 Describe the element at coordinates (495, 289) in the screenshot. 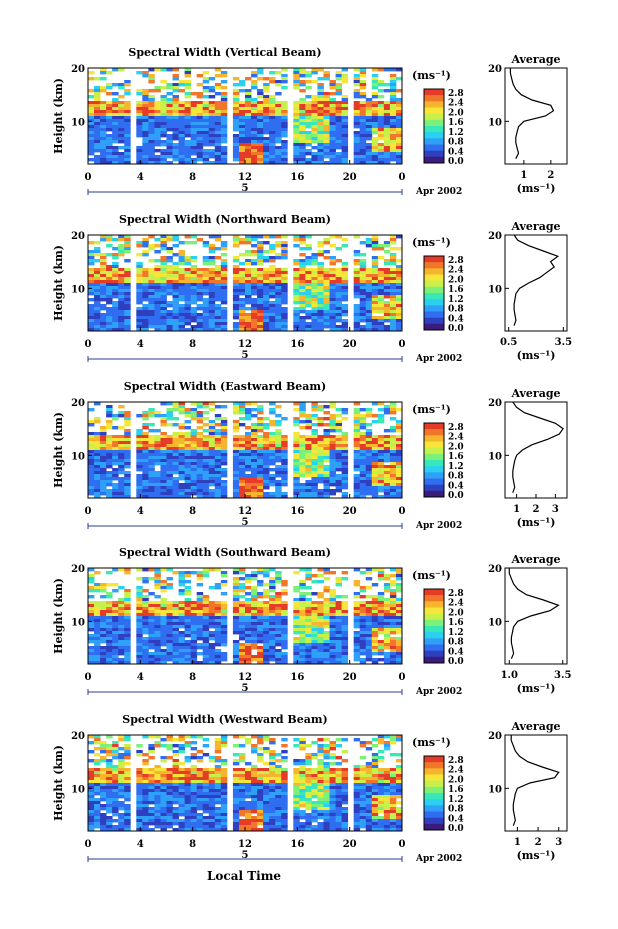

I see `profile-y-tick-label: 10` at that location.